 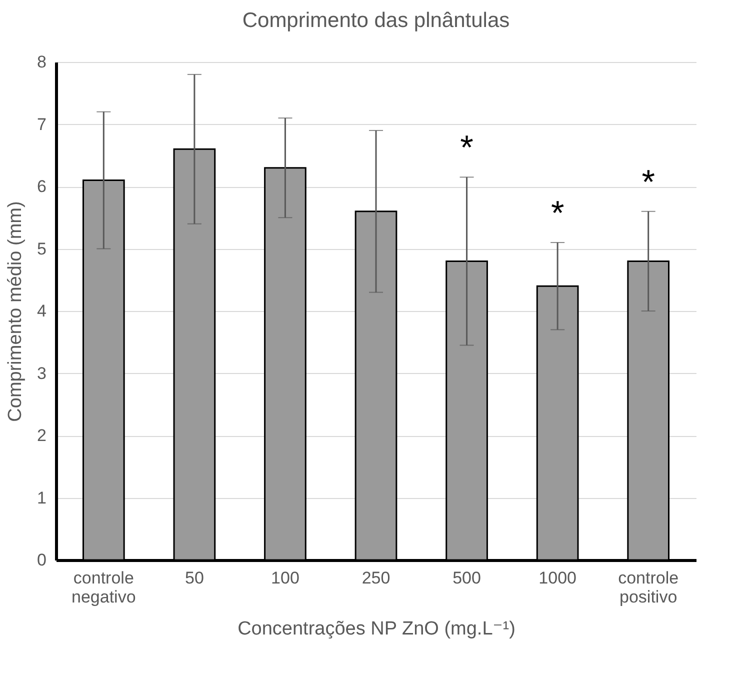 I want to click on x-axis-title: Concentrações NP ZnO (mg.L⁻¹), so click(x=377, y=629).